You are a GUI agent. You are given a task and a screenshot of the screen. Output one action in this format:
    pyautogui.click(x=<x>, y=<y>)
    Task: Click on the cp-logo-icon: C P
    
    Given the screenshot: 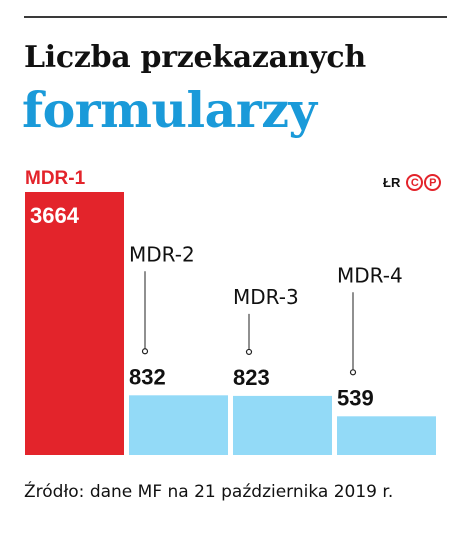 What is the action you would take?
    pyautogui.click(x=424, y=182)
    